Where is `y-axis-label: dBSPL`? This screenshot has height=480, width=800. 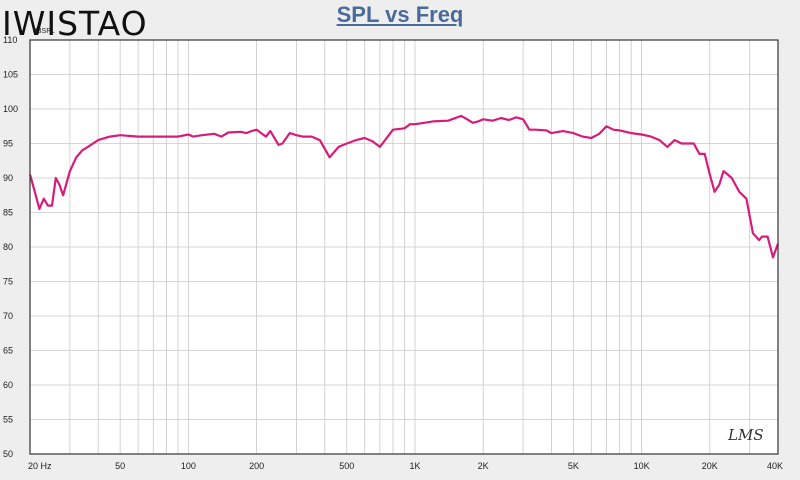
y-axis-label: dBSPL is located at coordinates (44, 31).